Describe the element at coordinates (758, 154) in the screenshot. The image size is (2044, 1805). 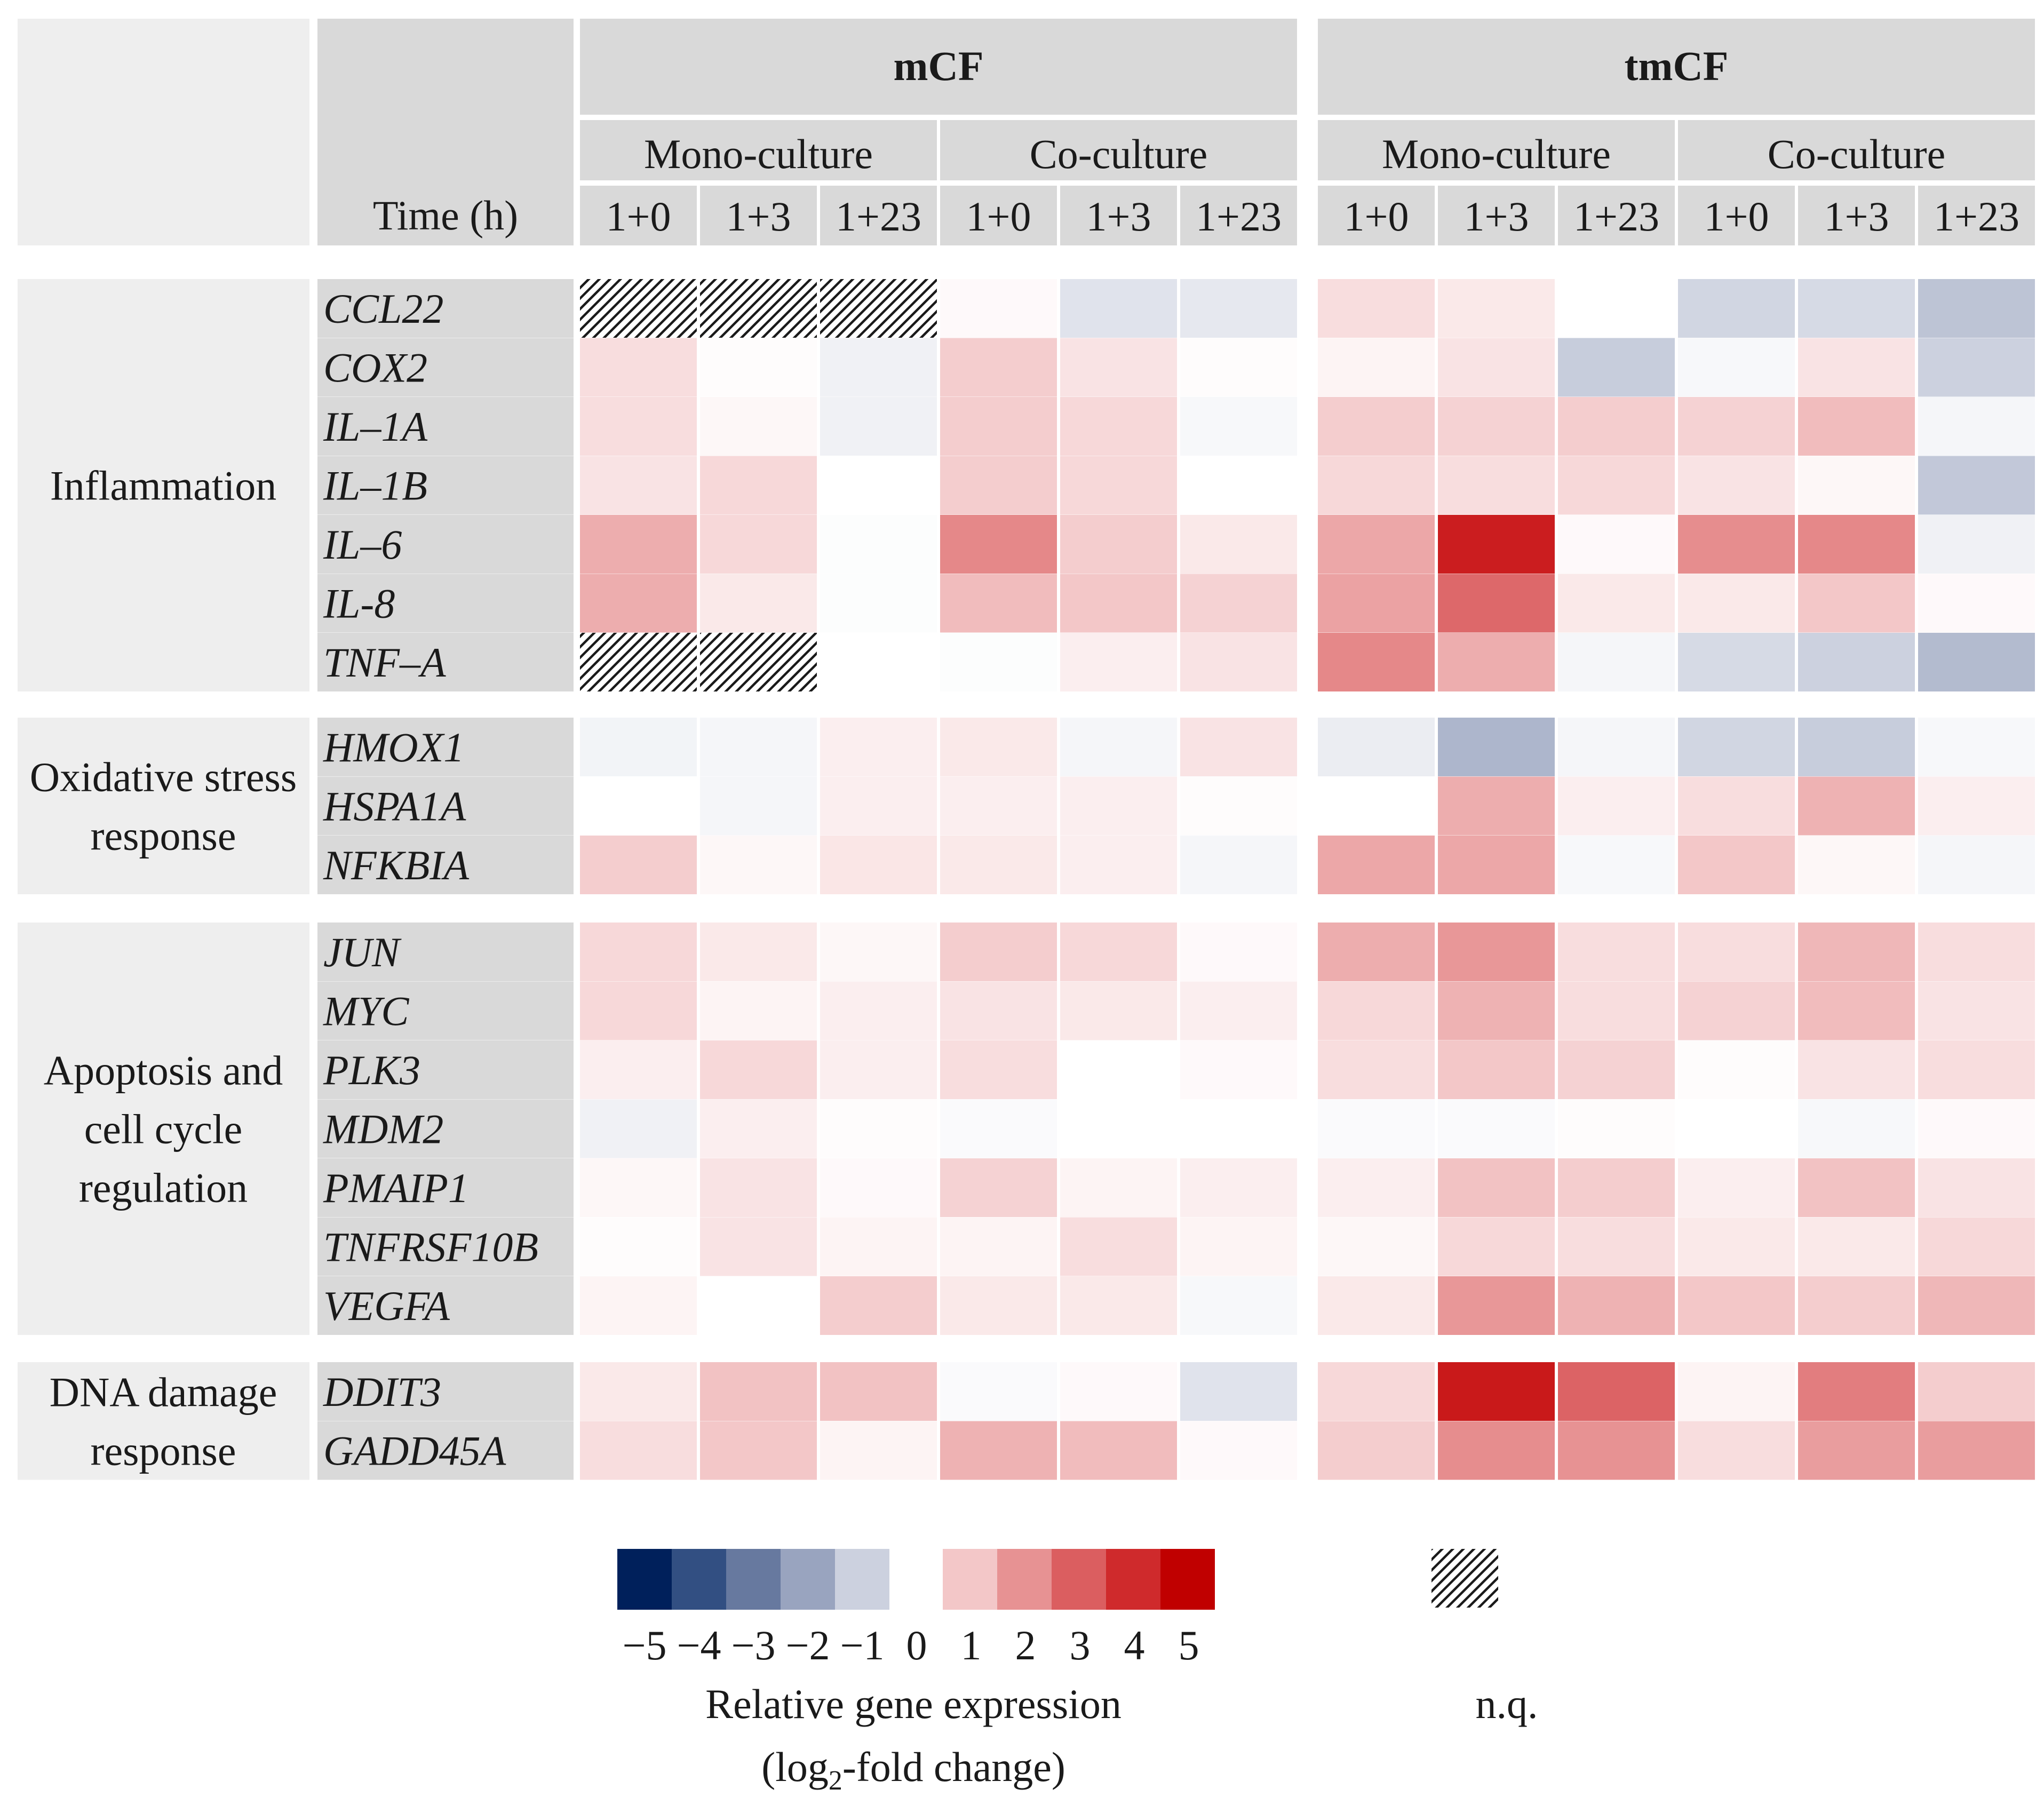
I see `culture-label: Mono-culture` at that location.